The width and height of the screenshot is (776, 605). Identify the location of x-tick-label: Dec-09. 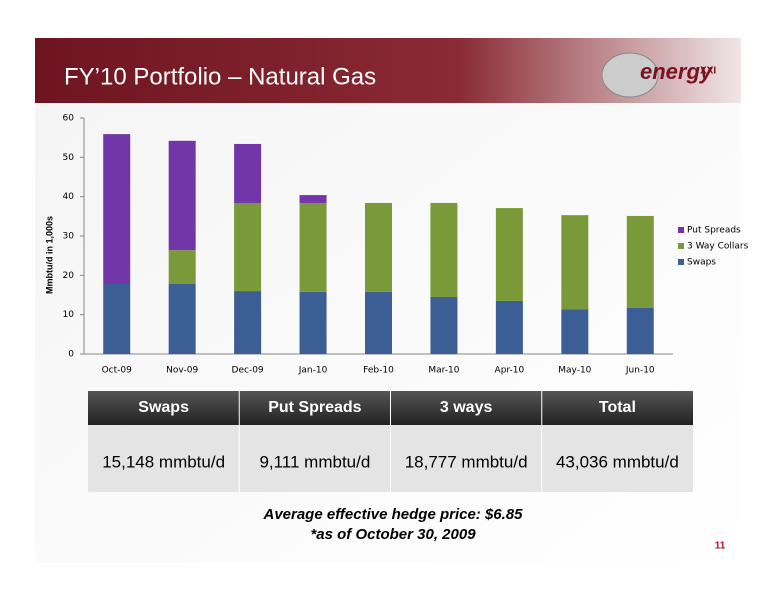
(248, 371).